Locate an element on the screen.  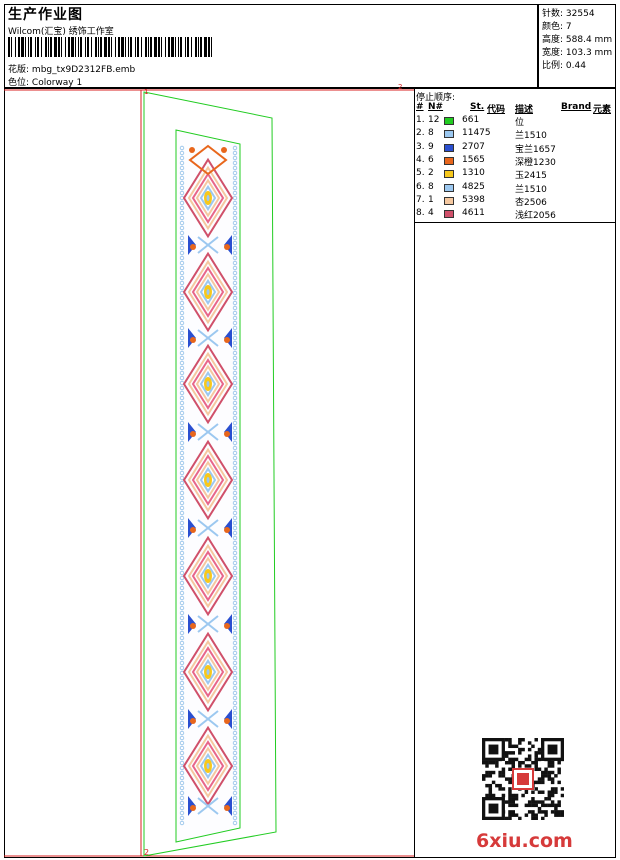
row-stitches: 4825 is located at coordinates (473, 186).